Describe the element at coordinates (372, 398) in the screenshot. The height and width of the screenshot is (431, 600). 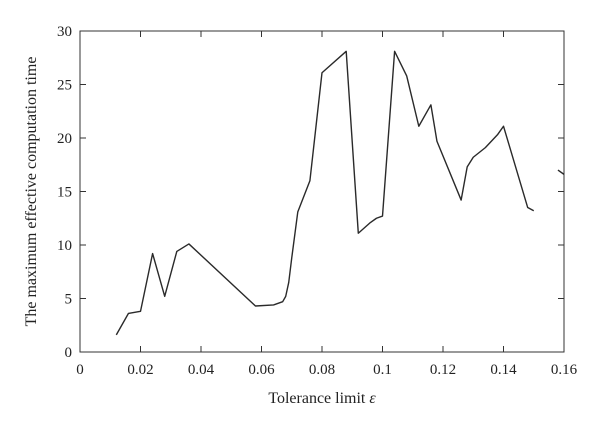
I see `x-axis-label-symbol: ε` at that location.